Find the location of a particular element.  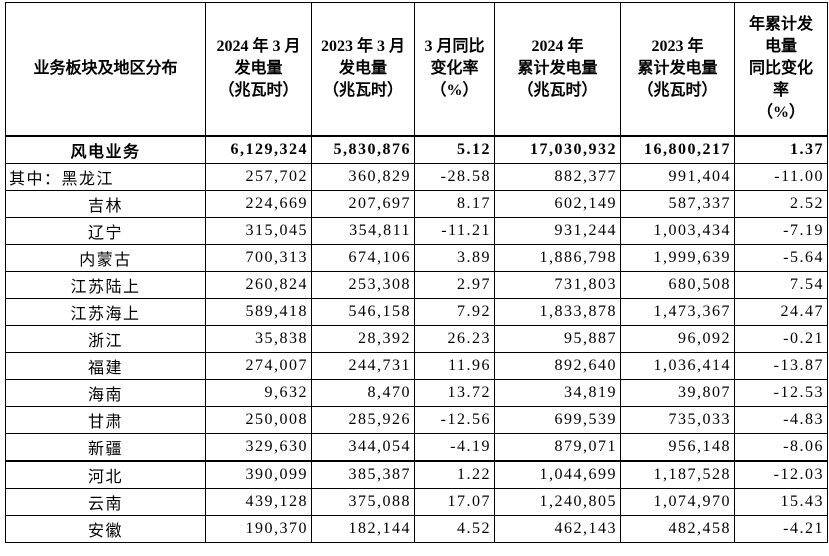

value-cell: 1,240,805 is located at coordinates (557, 502).